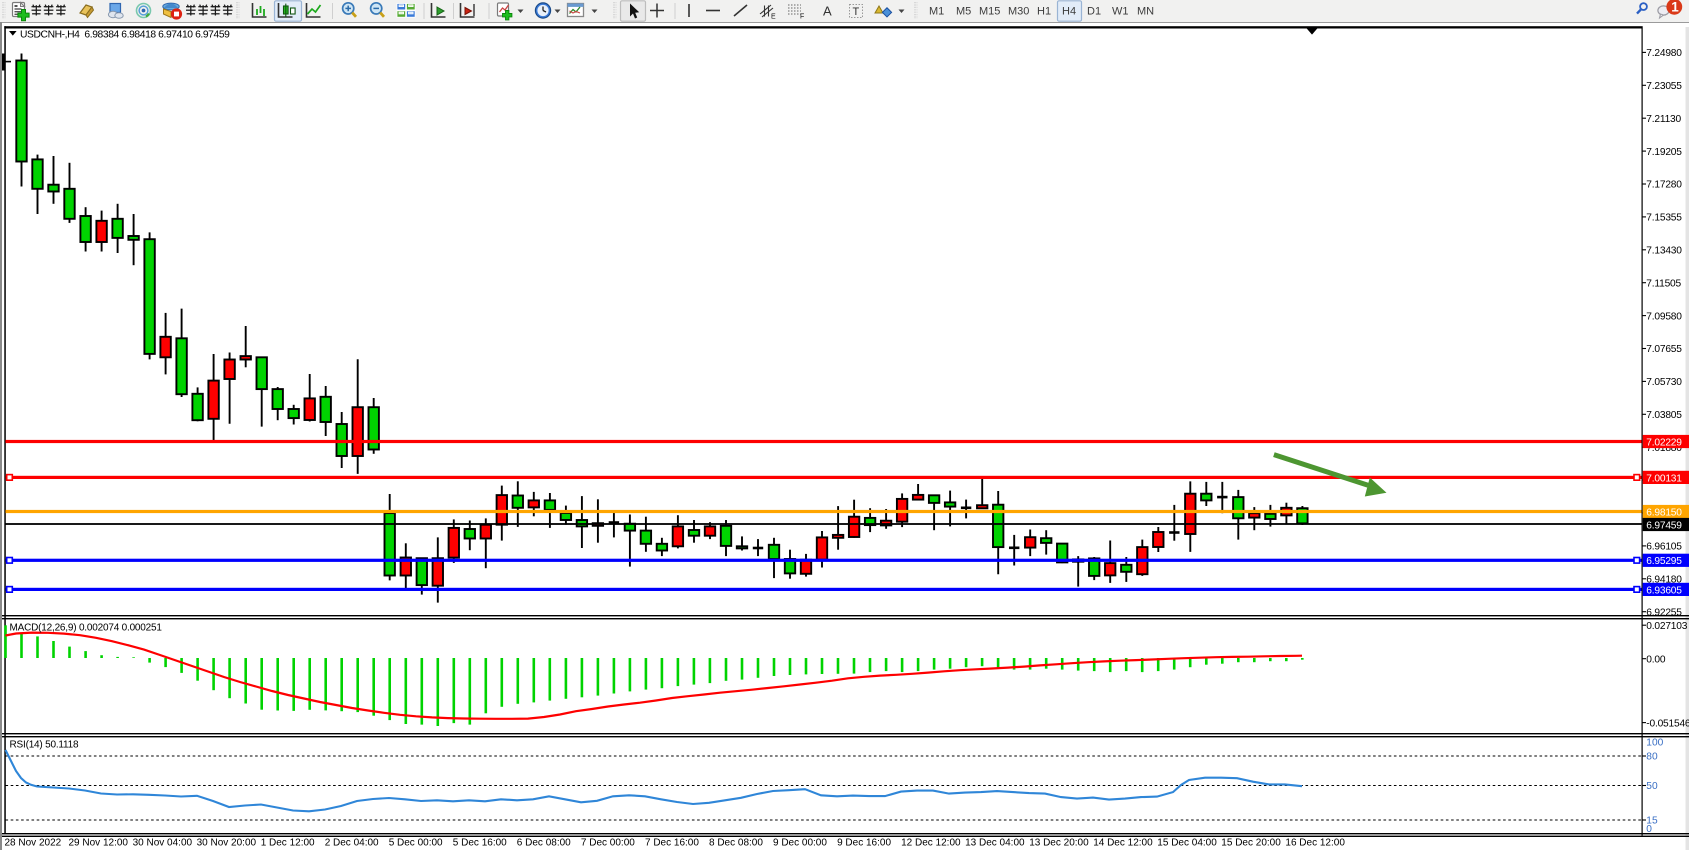  Describe the element at coordinates (1664, 251) in the screenshot. I see `svg-text: 7.13430` at that location.